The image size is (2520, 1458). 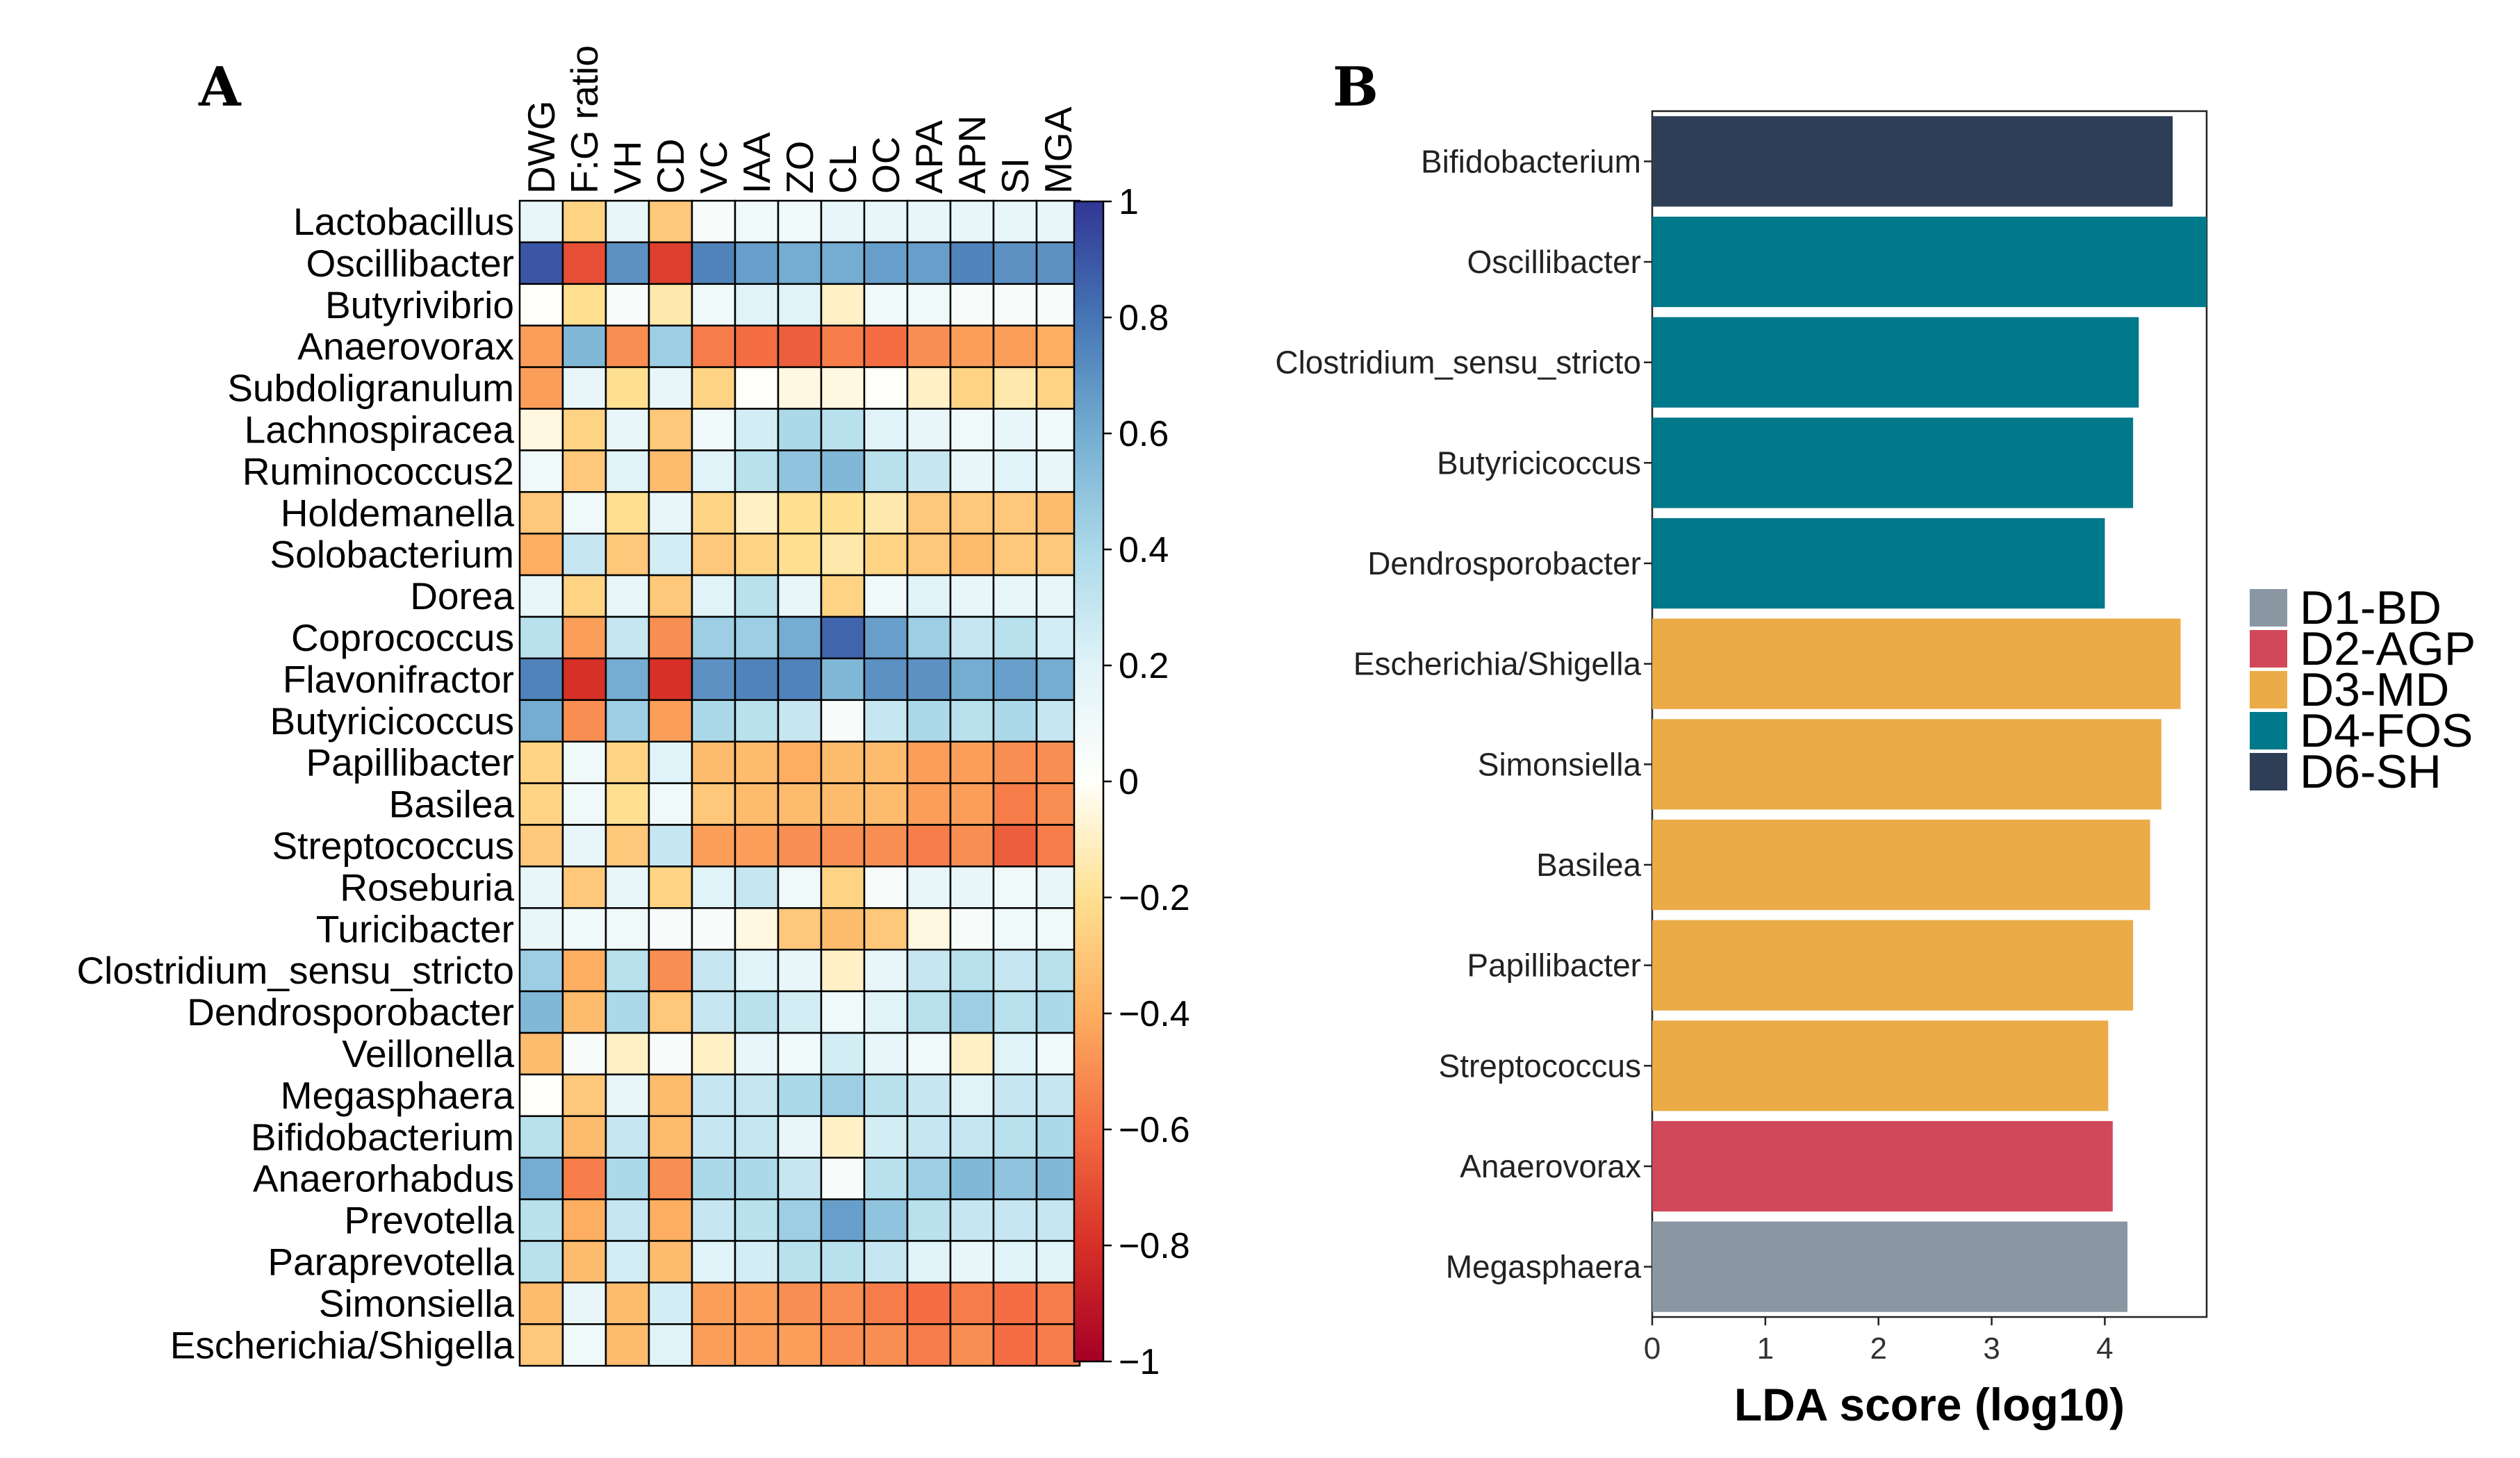 What do you see at coordinates (392, 554) in the screenshot?
I see `heatmap-row-label: Solobacterium` at bounding box center [392, 554].